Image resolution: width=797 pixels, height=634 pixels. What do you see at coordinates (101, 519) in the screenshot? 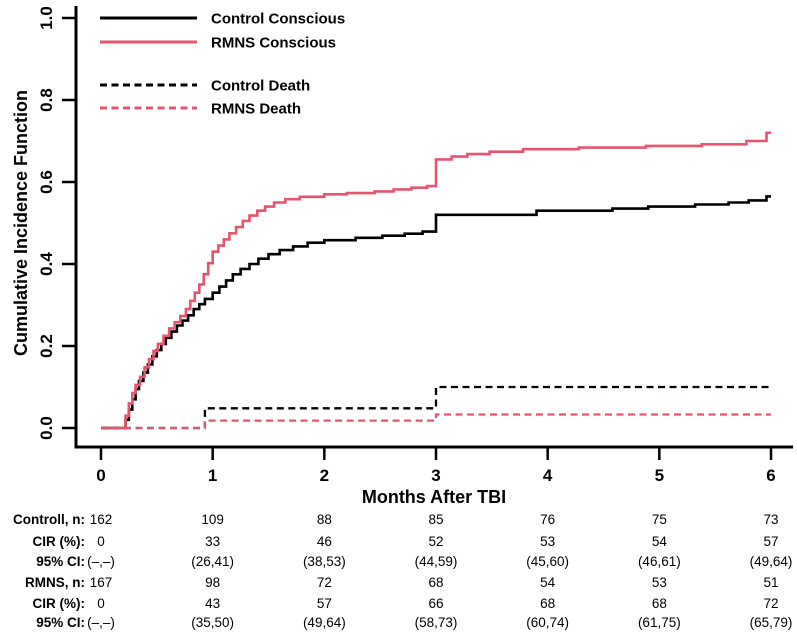
I see `risk-table-value: 162` at bounding box center [101, 519].